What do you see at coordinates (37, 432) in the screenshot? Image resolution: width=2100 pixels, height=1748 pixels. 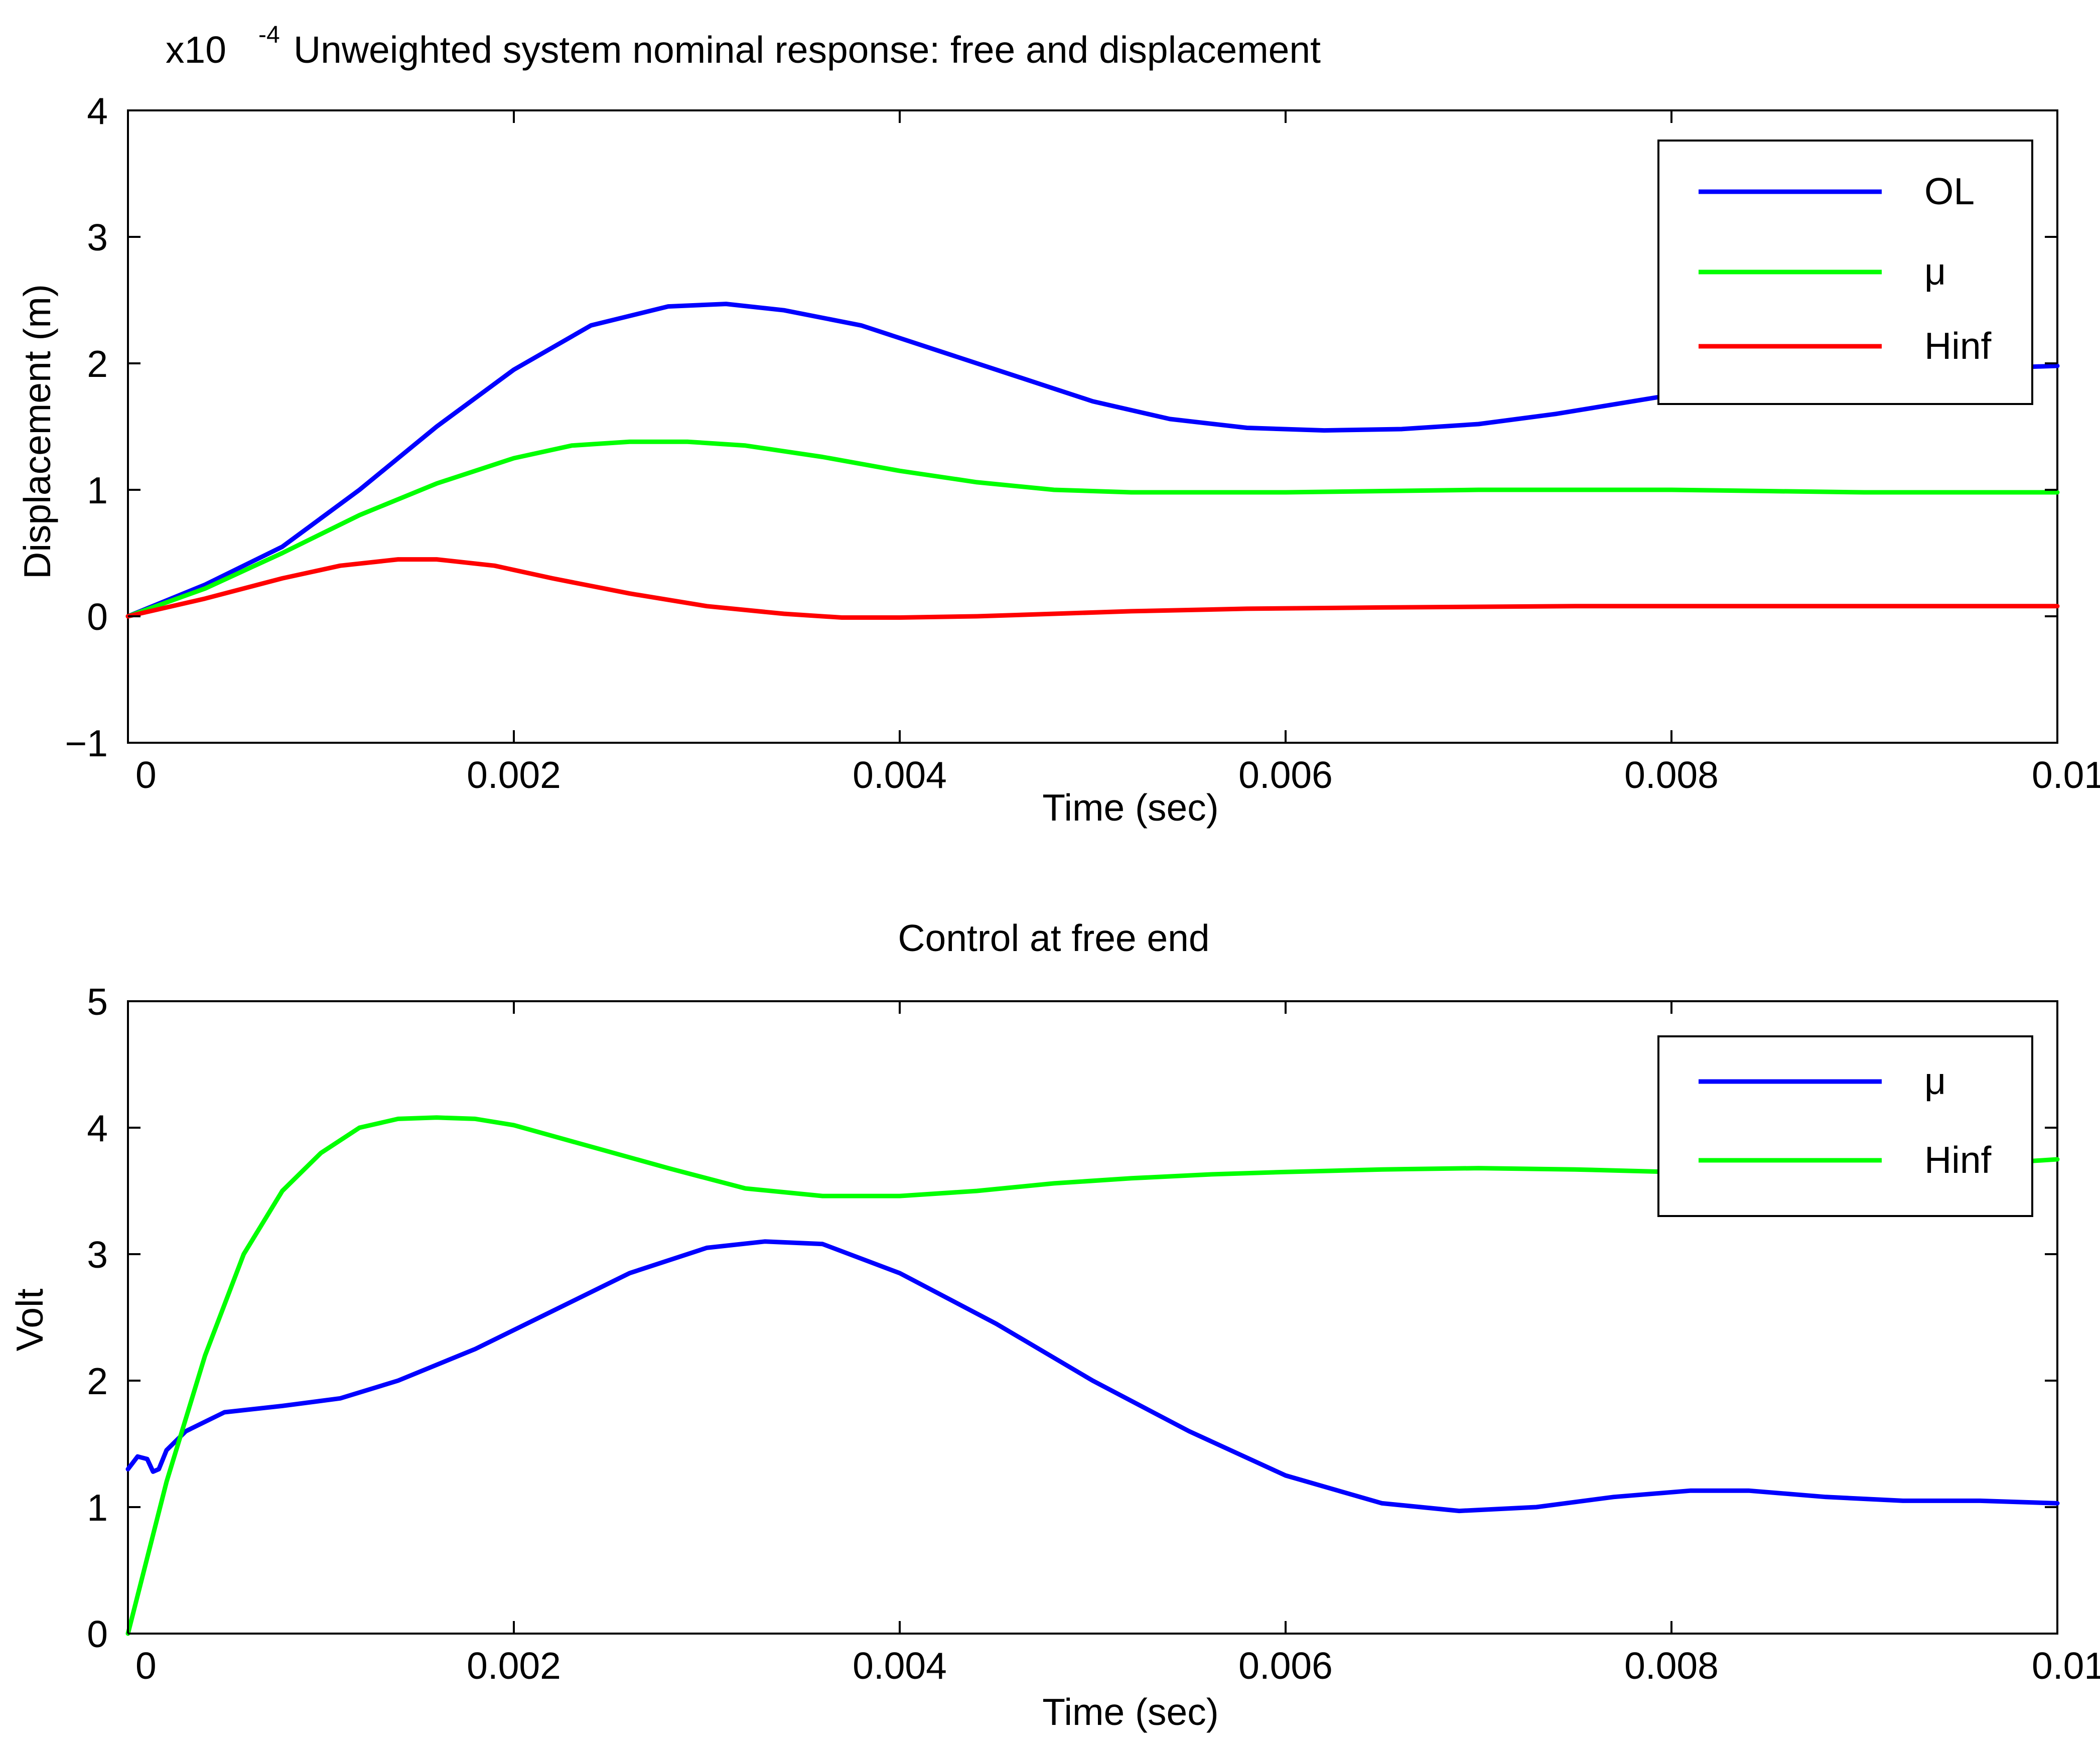 I see `y-axis-label: Displacement (m)` at bounding box center [37, 432].